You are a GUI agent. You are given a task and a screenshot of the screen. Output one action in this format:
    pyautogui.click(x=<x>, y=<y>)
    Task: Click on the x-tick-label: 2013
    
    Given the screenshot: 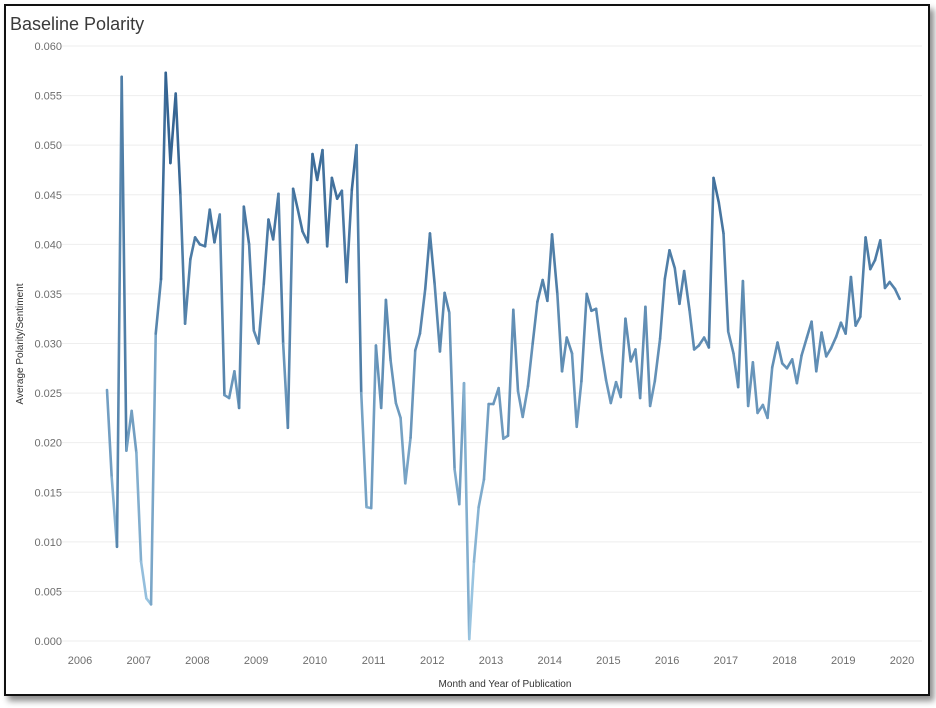 What is the action you would take?
    pyautogui.click(x=491, y=661)
    